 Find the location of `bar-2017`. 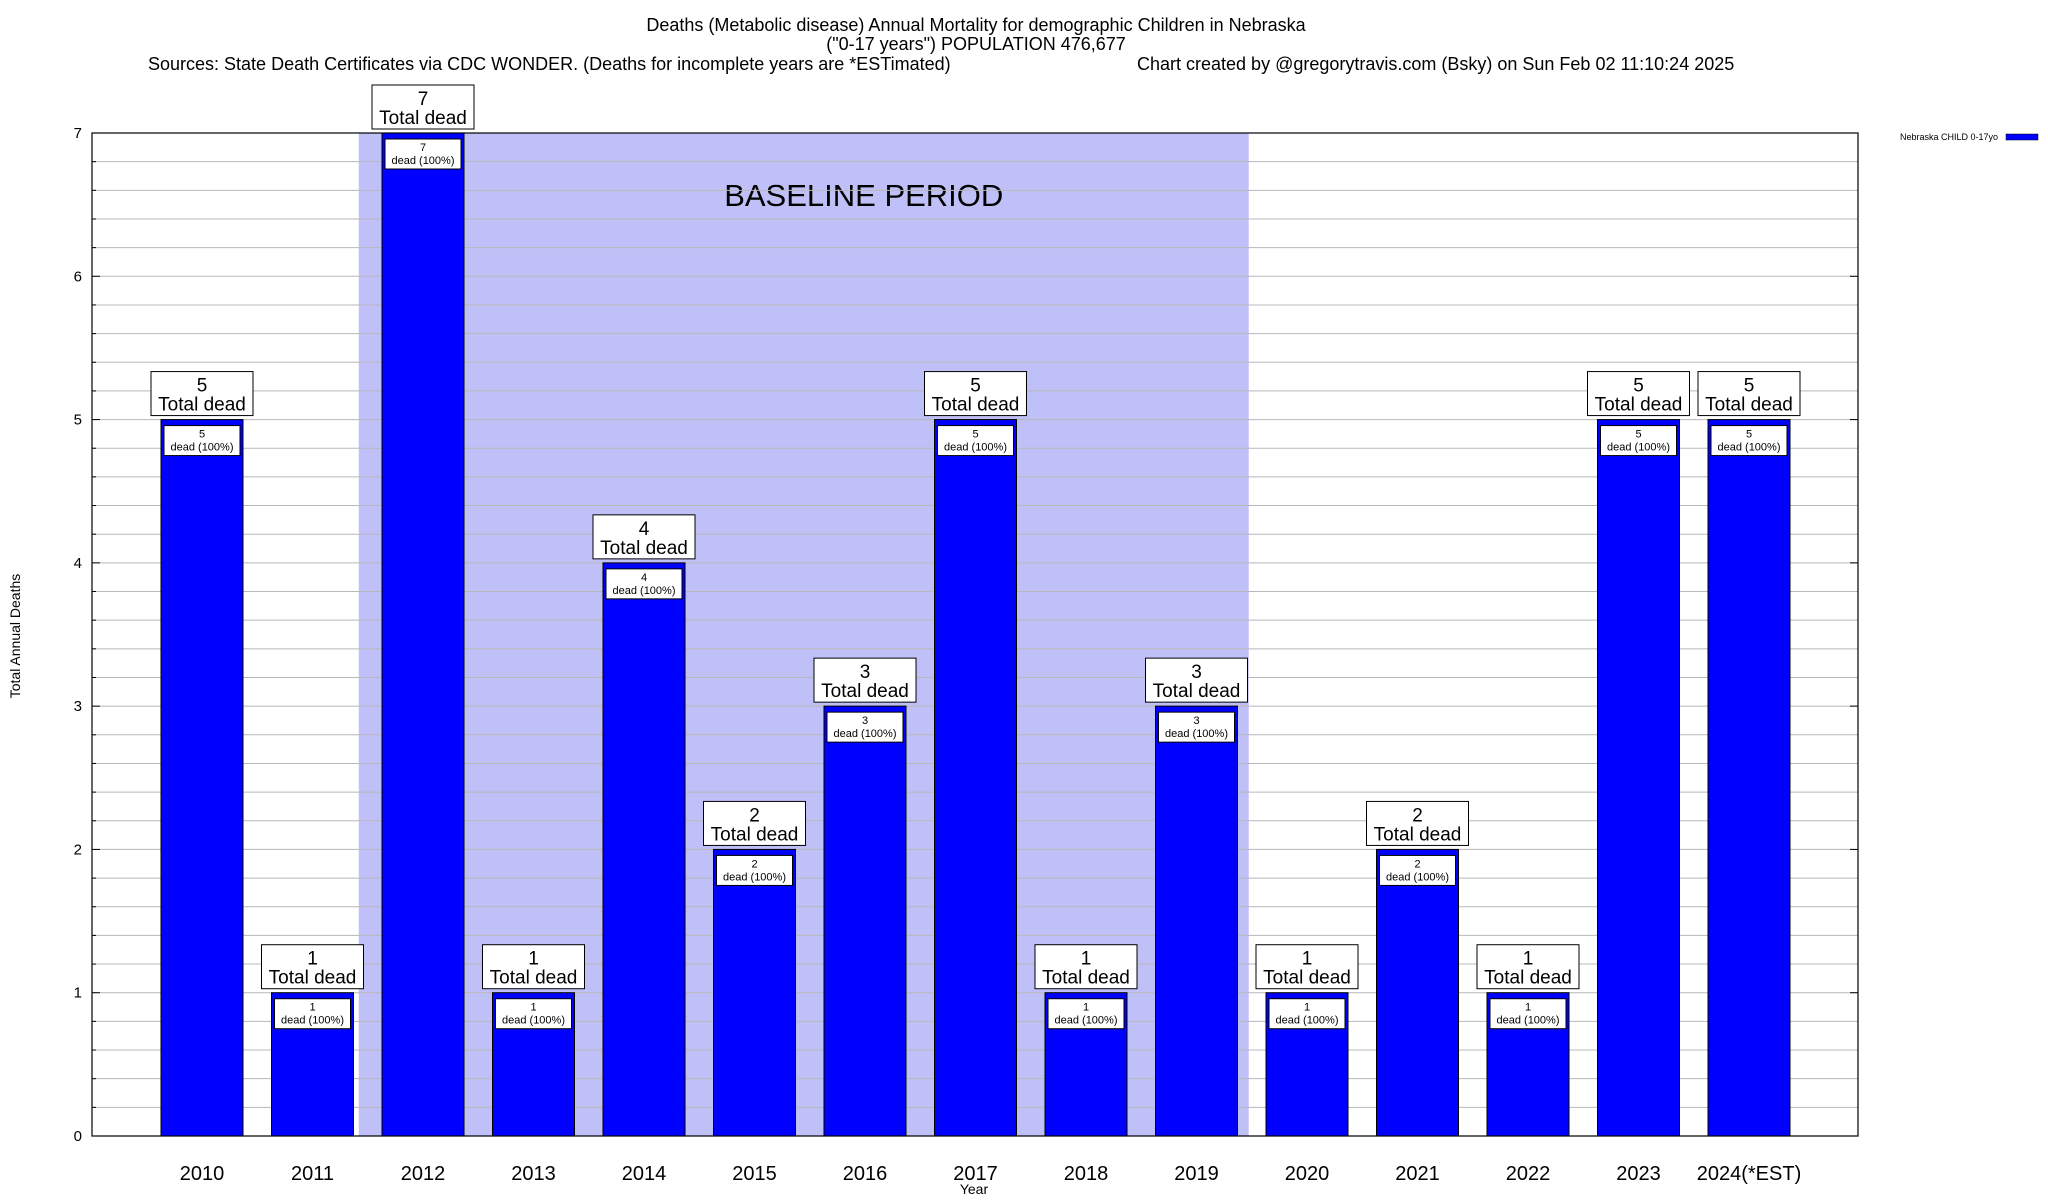

bar-2017 is located at coordinates (975, 778).